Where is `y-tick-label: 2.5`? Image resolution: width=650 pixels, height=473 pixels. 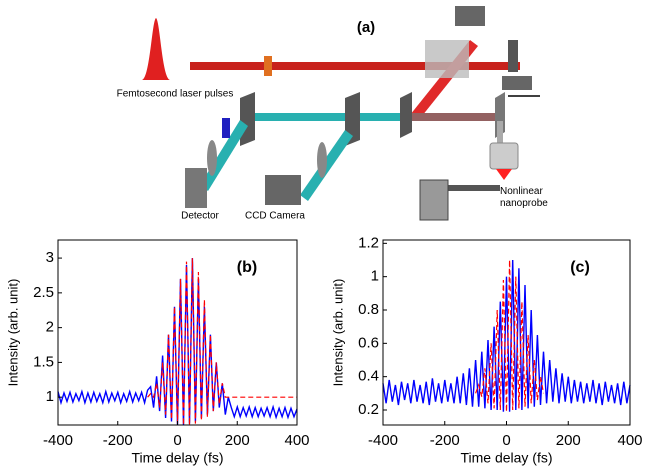 y-tick-label: 2.5 is located at coordinates (43, 292).